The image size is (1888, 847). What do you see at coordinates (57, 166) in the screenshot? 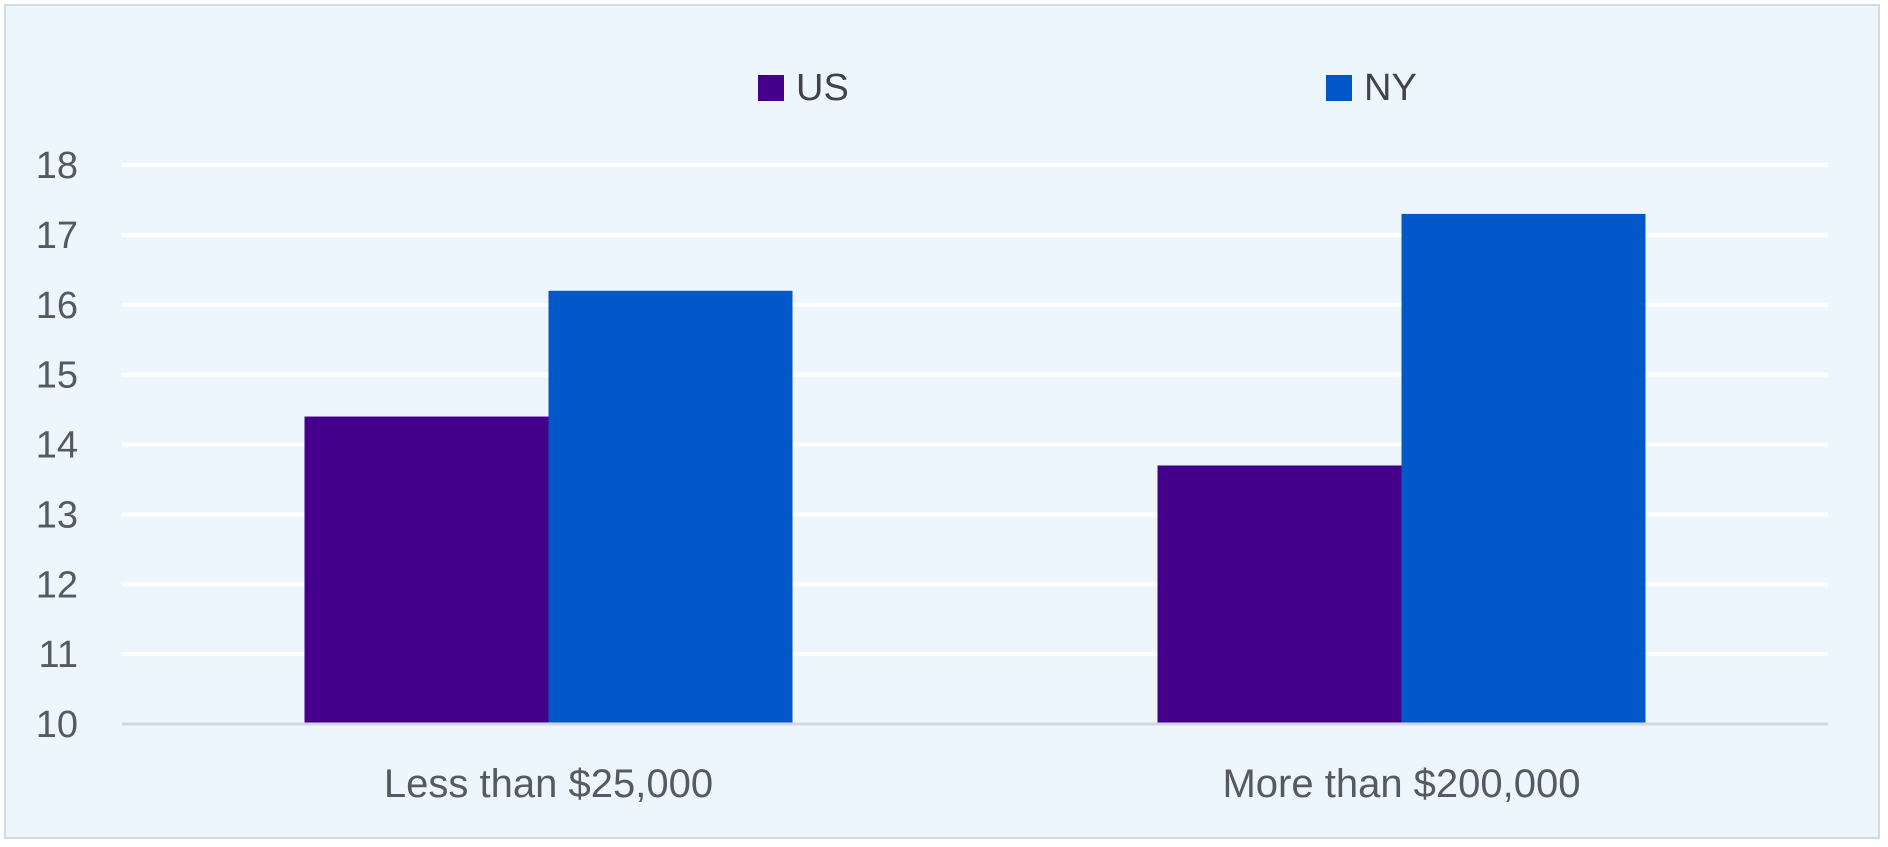
I see `y-tick-label: 18` at bounding box center [57, 166].